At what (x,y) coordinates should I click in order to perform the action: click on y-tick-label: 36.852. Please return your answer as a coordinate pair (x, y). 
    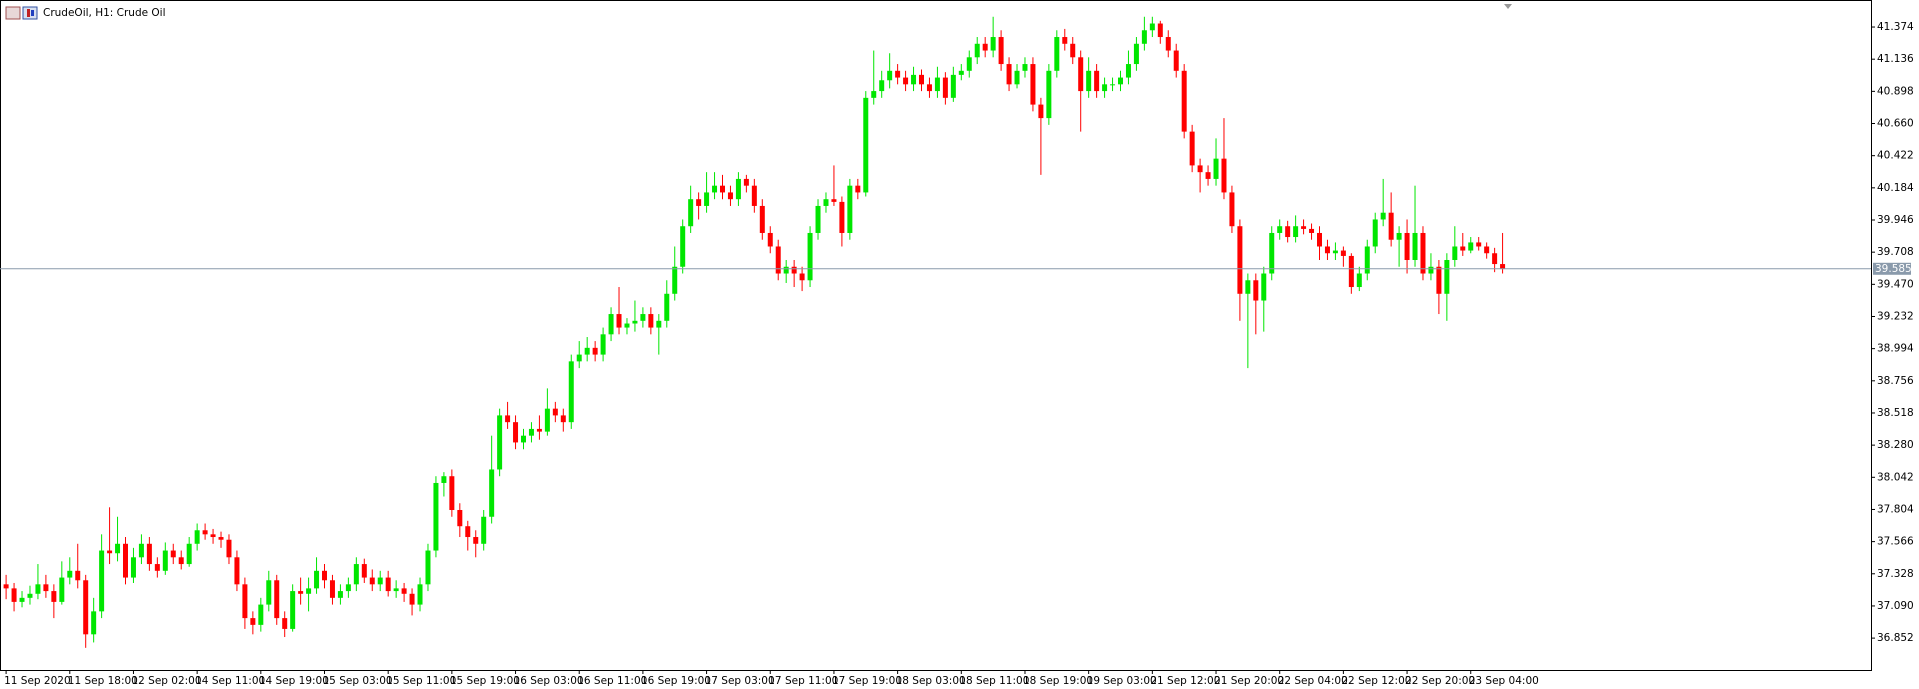
    Looking at the image, I should click on (1895, 638).